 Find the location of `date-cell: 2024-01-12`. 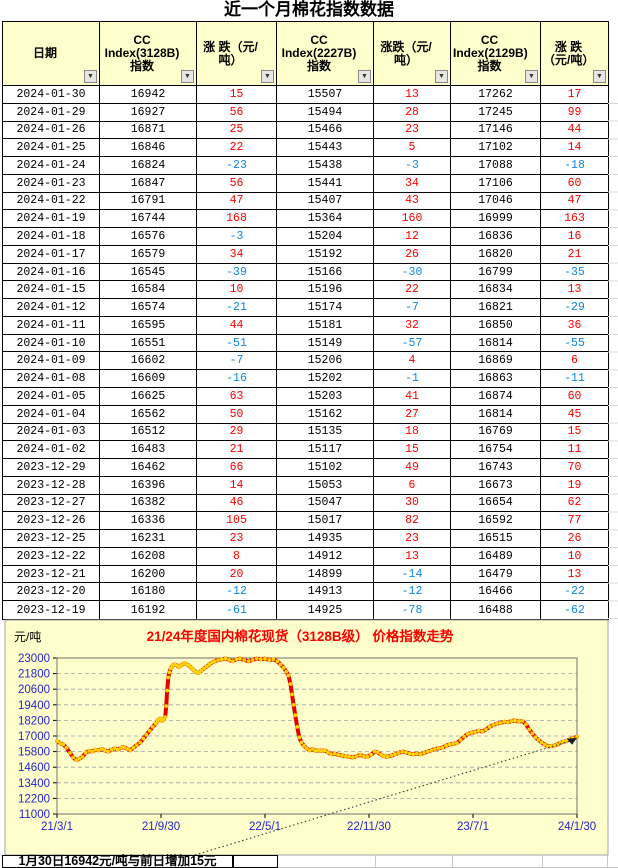

date-cell: 2024-01-12 is located at coordinates (51, 308).